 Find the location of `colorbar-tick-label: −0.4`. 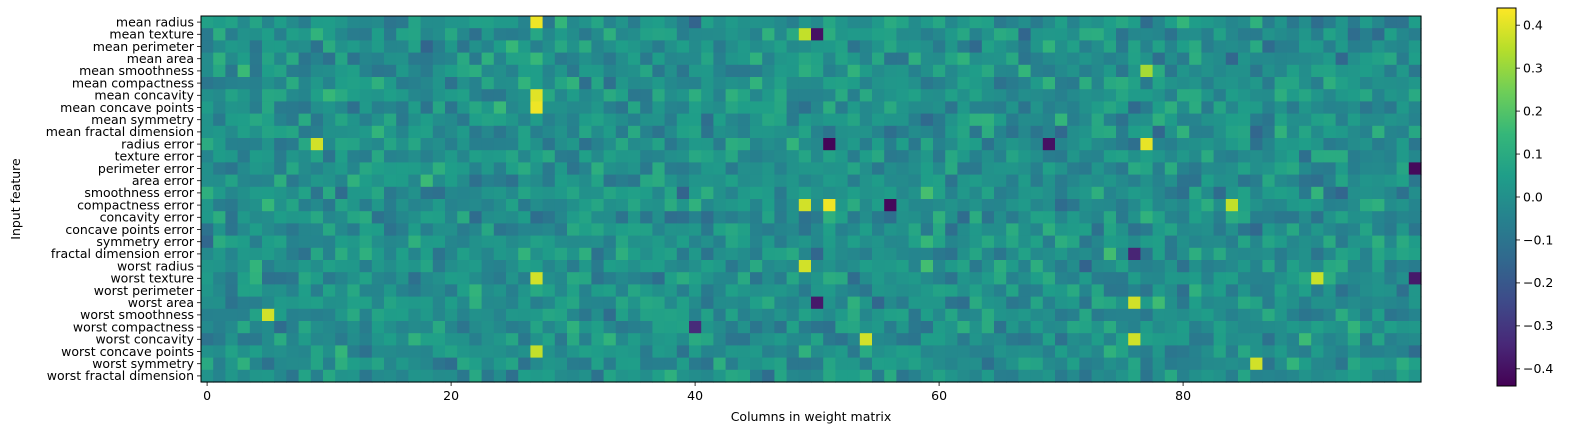

colorbar-tick-label: −0.4 is located at coordinates (1538, 368).